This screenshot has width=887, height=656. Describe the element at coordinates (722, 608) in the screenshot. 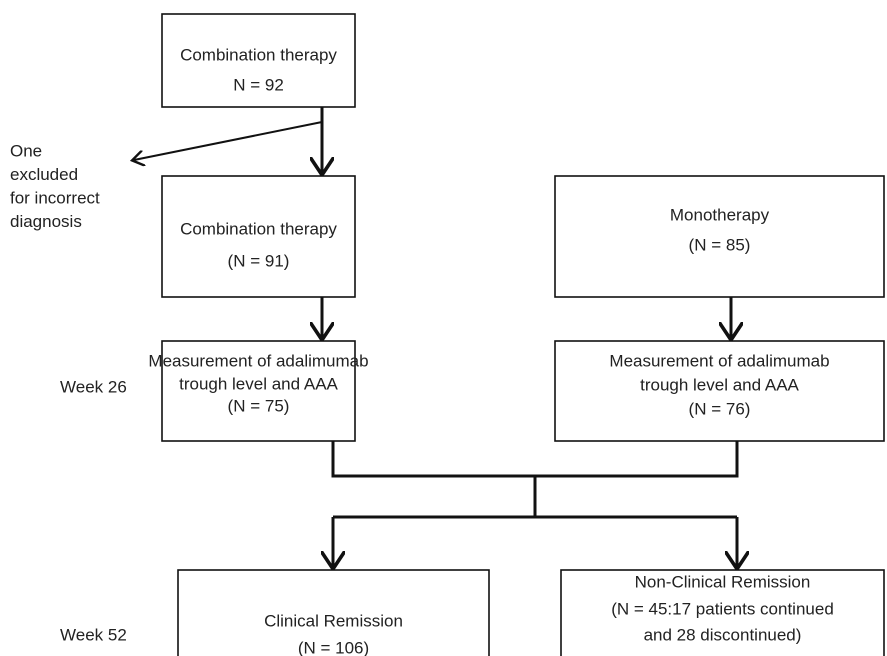

I see `box-text: (N = 45:17 patients continued` at that location.